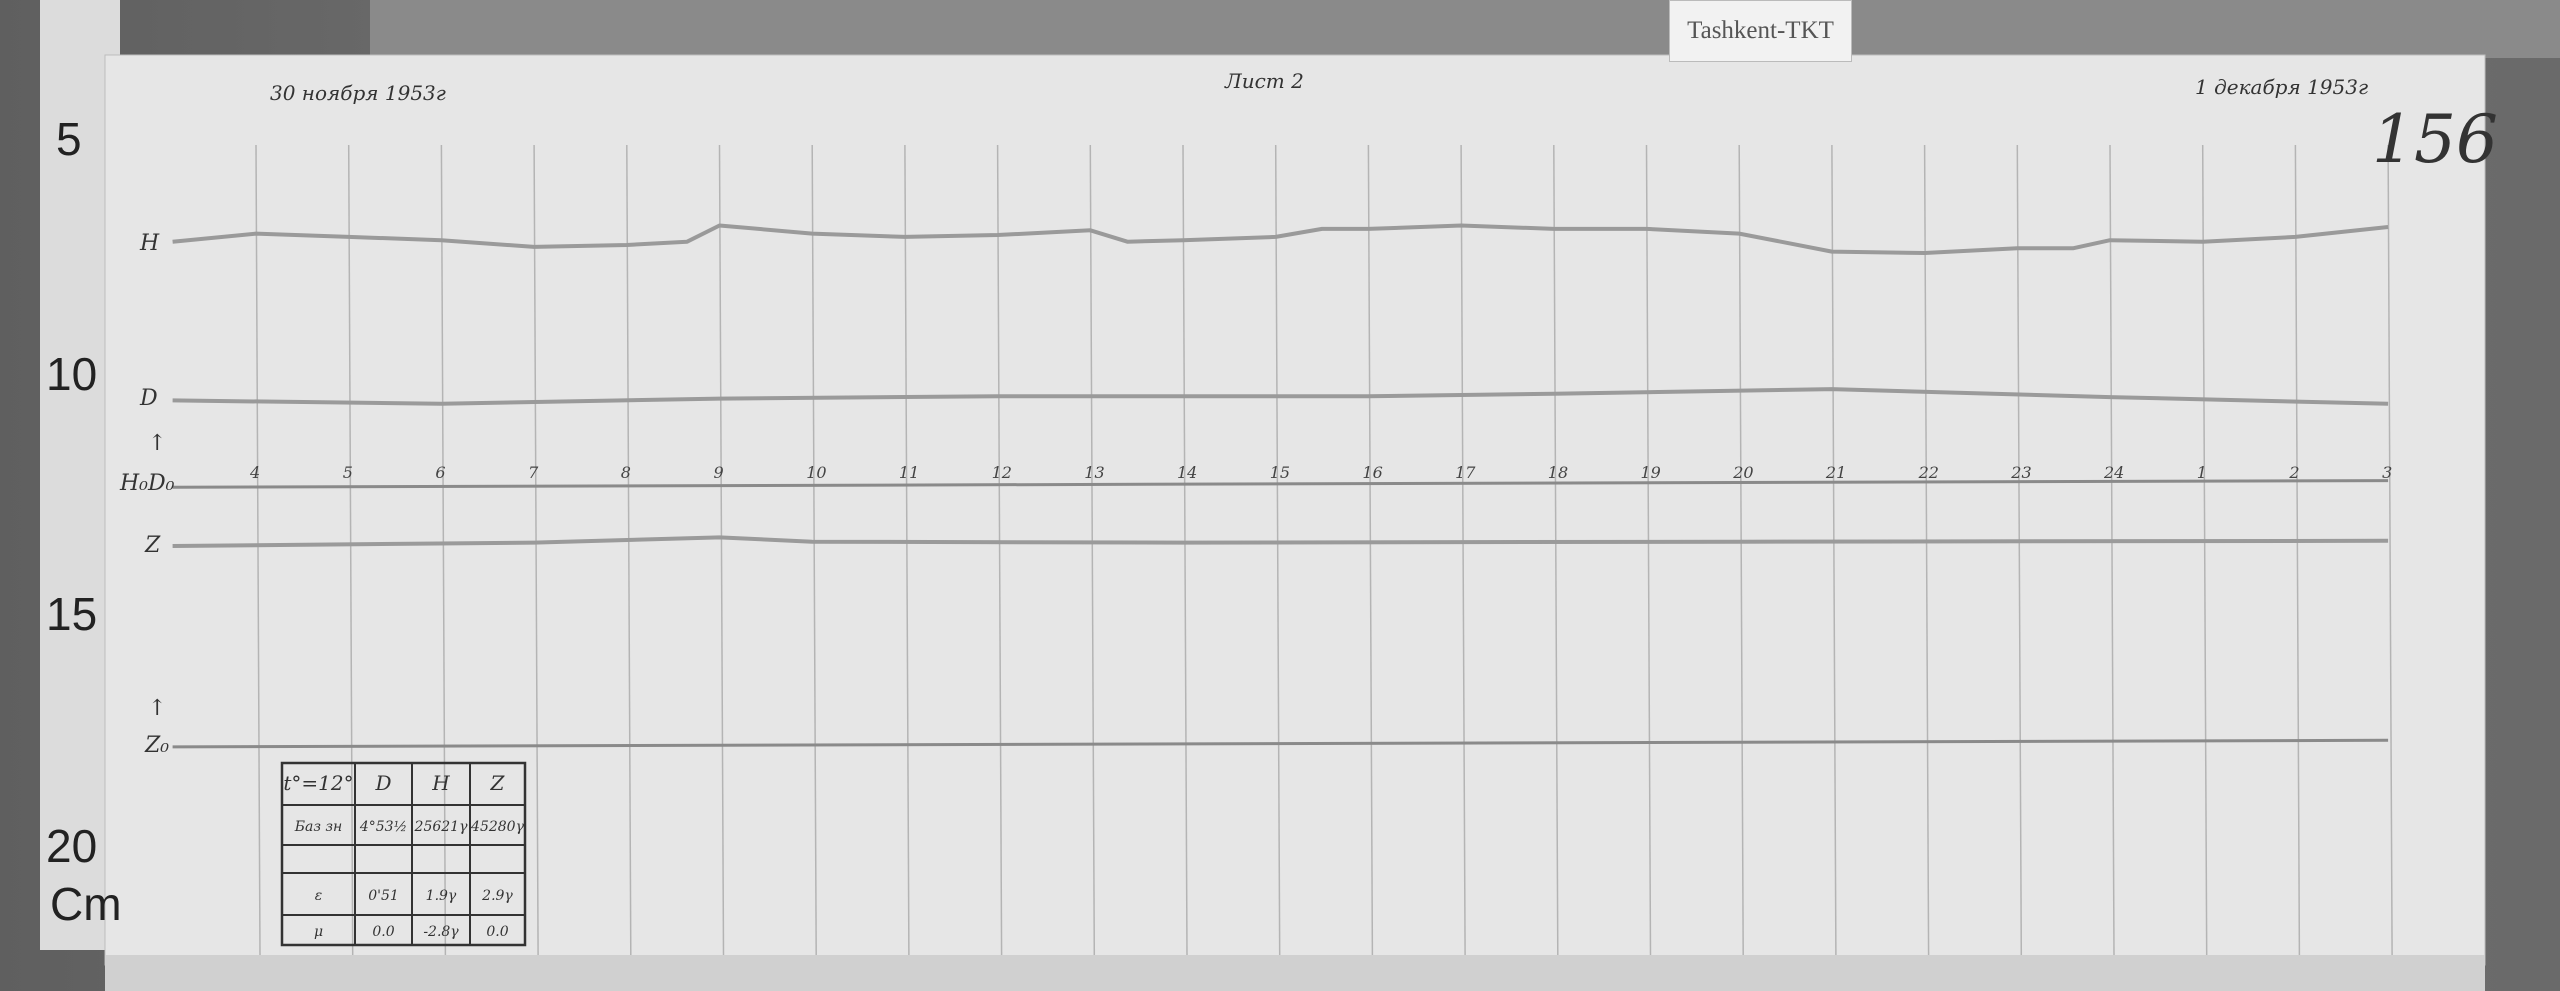 This screenshot has height=991, width=2560. What do you see at coordinates (909, 472) in the screenshot?
I see `hour-tick-label: 11` at bounding box center [909, 472].